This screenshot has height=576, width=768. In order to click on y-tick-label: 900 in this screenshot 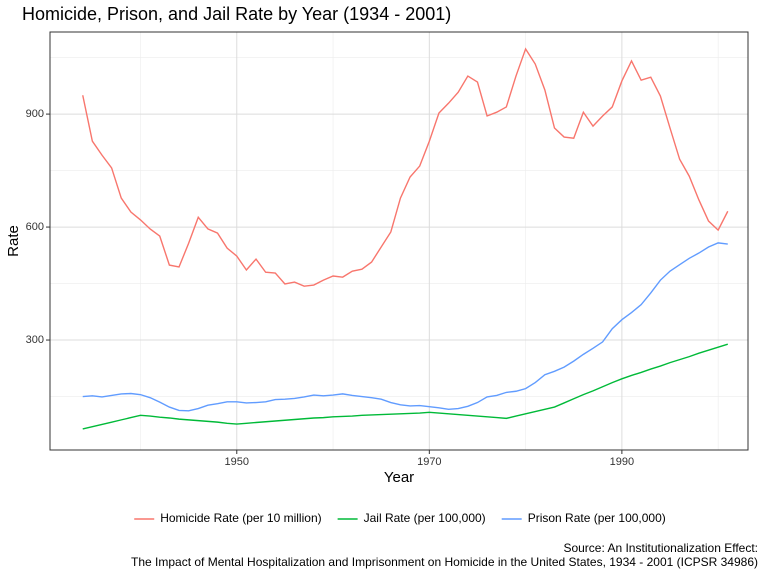, I will do `click(35, 114)`.